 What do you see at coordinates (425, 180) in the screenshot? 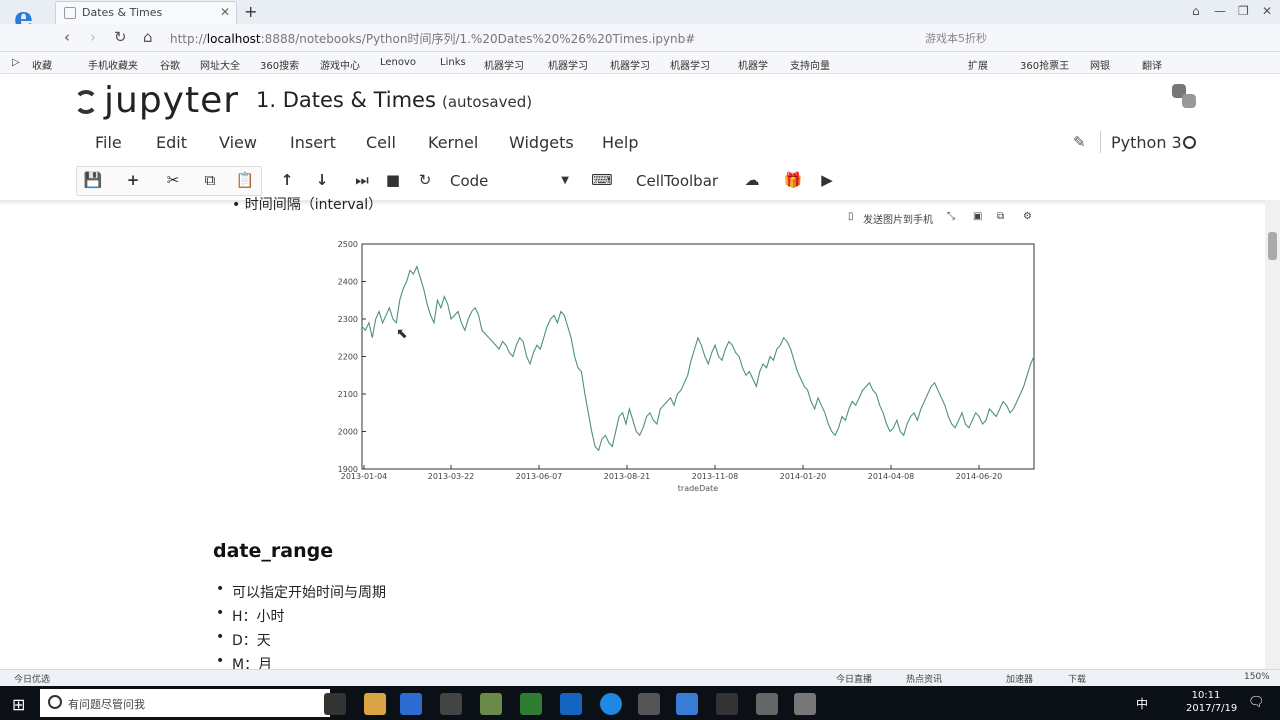
I see `restart-icon: ↻` at bounding box center [425, 180].